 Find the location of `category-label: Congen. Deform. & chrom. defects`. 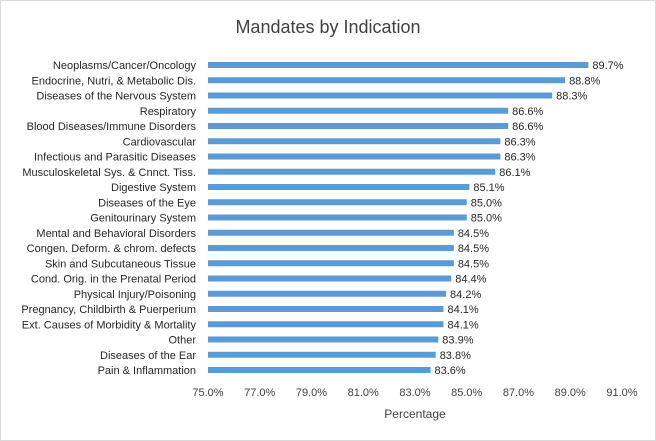

category-label: Congen. Deform. & chrom. defects is located at coordinates (112, 249).